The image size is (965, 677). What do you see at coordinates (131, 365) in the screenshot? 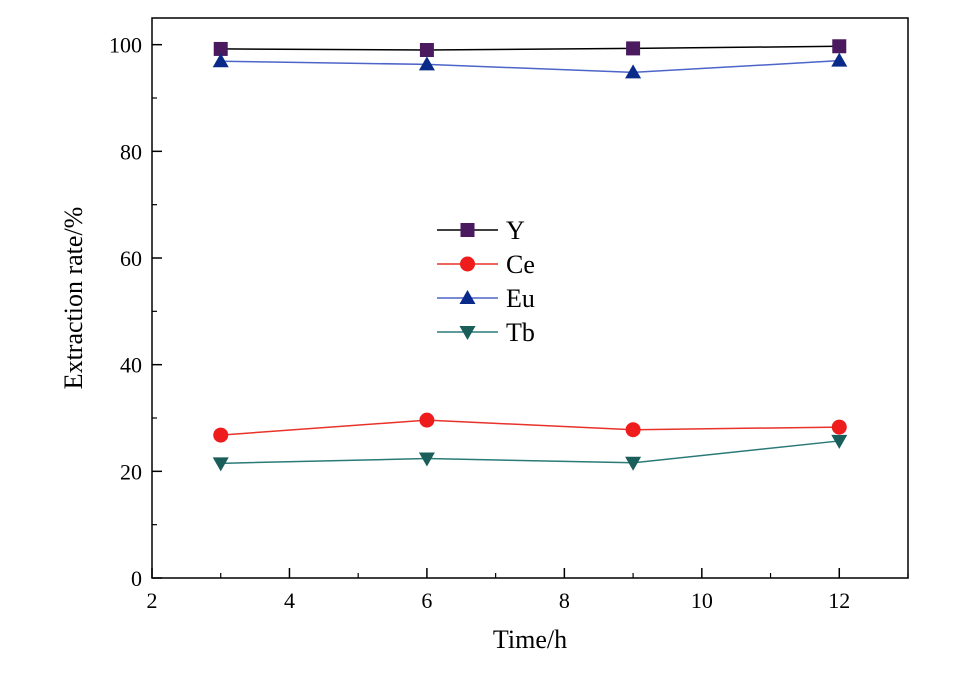
I see `y-tick-label: 40` at bounding box center [131, 365].